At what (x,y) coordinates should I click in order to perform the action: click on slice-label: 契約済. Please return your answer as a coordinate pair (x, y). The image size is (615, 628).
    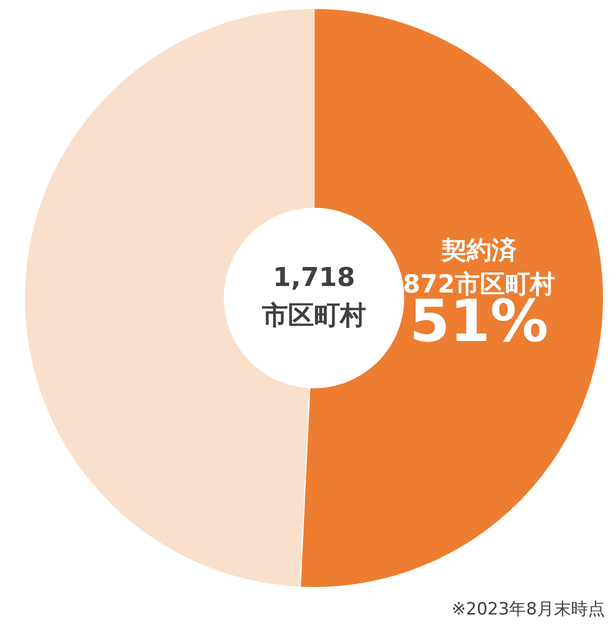
    Looking at the image, I should click on (478, 249).